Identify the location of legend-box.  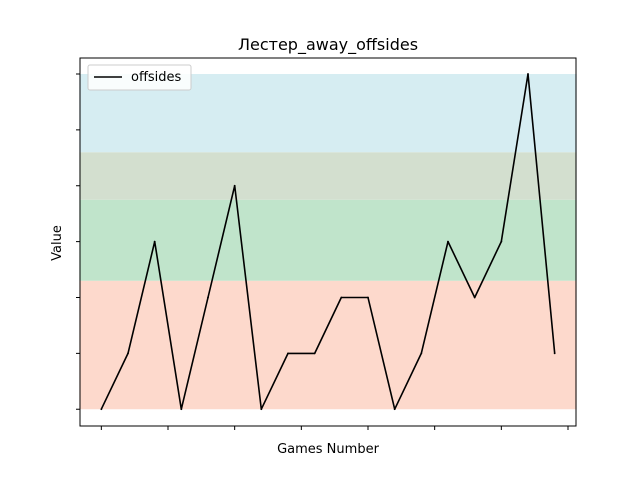
(139, 77).